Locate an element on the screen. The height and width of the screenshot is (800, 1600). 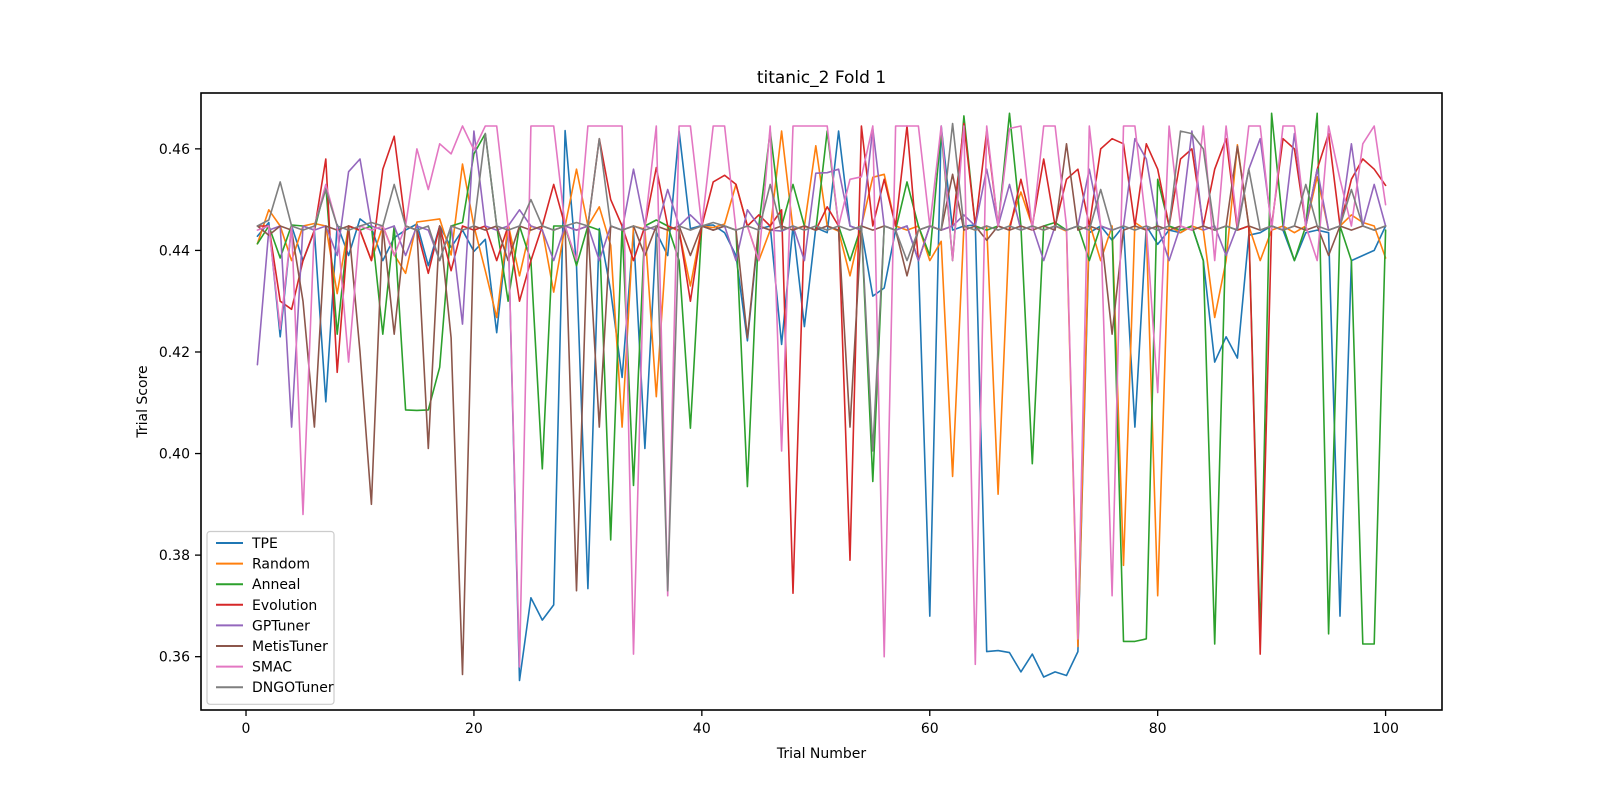
y-tick-label: 0.46 is located at coordinates (174, 150).